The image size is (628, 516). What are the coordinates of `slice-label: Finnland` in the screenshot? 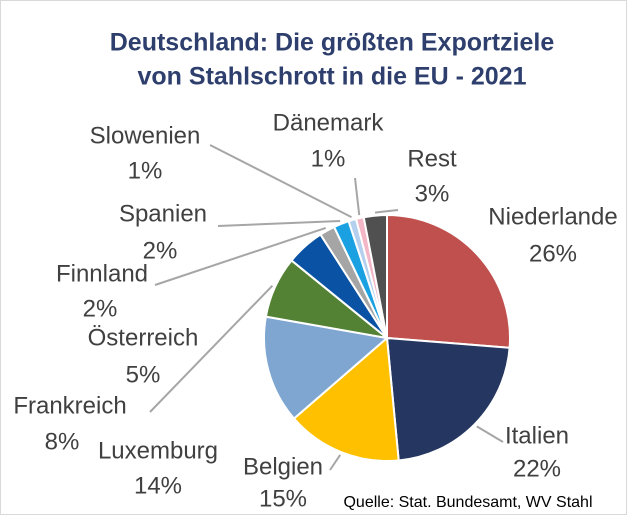 It's located at (102, 273).